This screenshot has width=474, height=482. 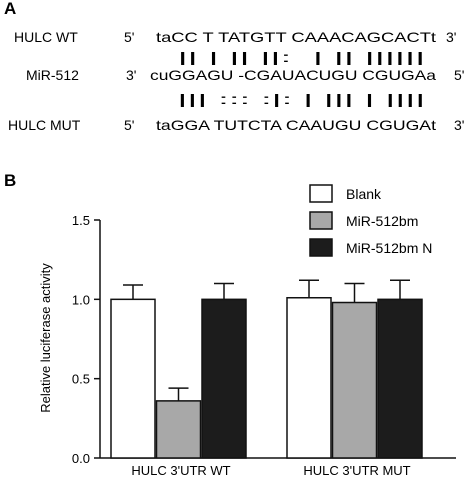 I want to click on seq-row-mir-512: MiR-512 3' cuGGAGU -CGAUACUGU CGUGAa 5', so click(x=245, y=75).